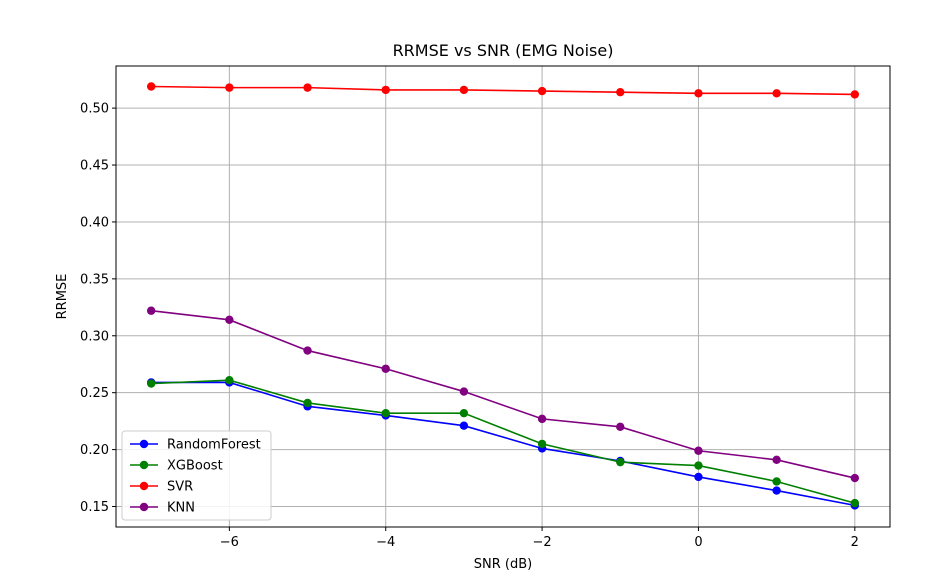  Describe the element at coordinates (162, 508) in the screenshot. I see `legend-item: KNN` at that location.